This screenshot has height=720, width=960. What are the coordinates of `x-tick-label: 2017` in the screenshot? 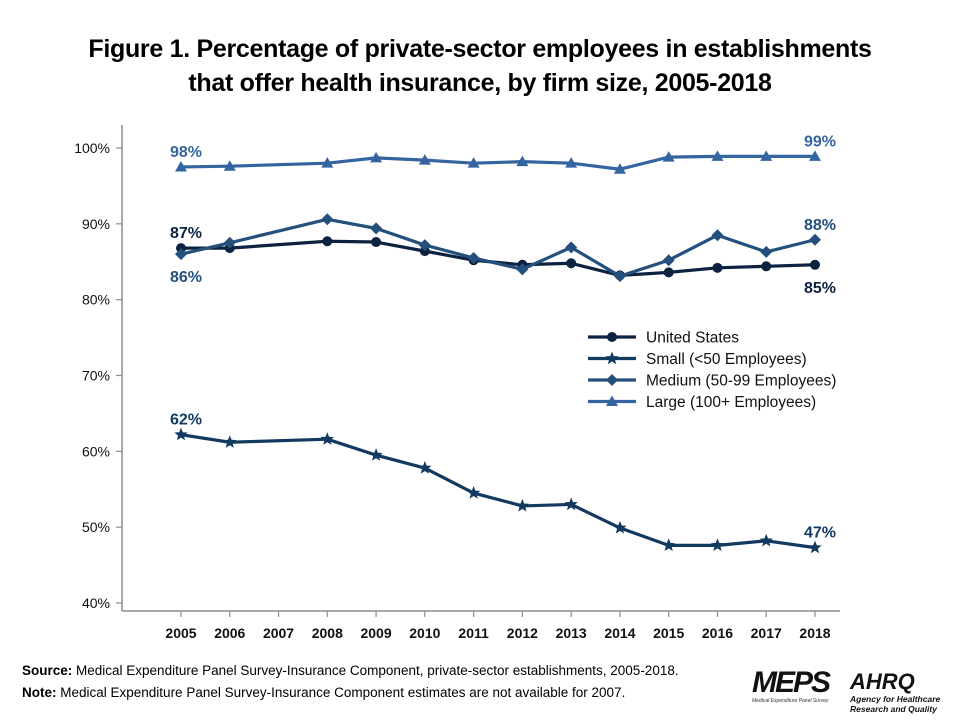 It's located at (766, 633).